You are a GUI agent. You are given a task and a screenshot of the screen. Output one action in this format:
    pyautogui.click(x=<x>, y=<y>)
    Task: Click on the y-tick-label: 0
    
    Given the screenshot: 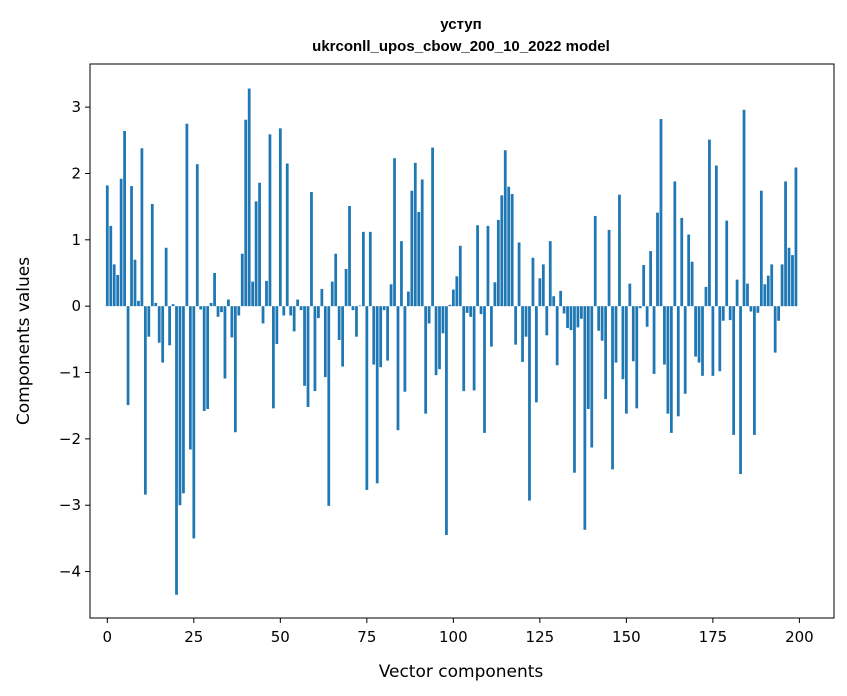 What is the action you would take?
    pyautogui.click(x=76, y=306)
    